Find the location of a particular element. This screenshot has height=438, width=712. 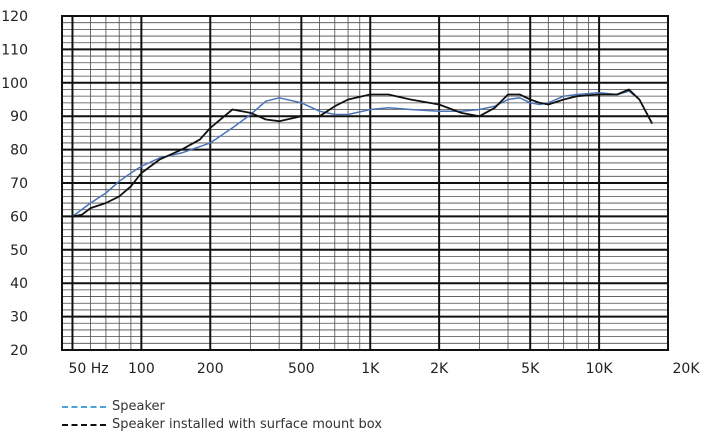

y-tick-label: 80 is located at coordinates (19, 151).